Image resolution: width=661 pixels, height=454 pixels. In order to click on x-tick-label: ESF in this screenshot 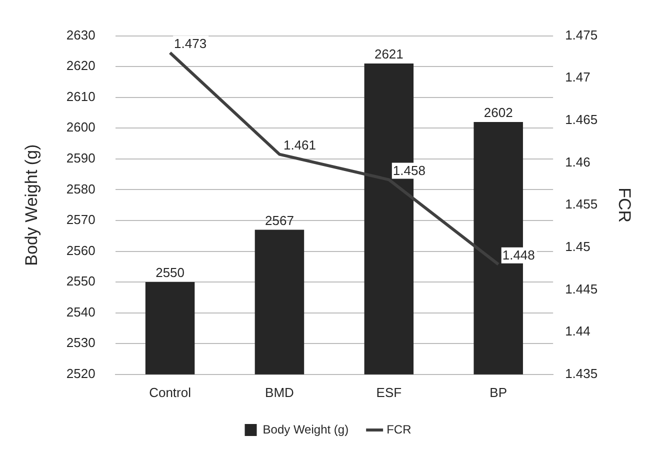, I will do `click(389, 392)`.